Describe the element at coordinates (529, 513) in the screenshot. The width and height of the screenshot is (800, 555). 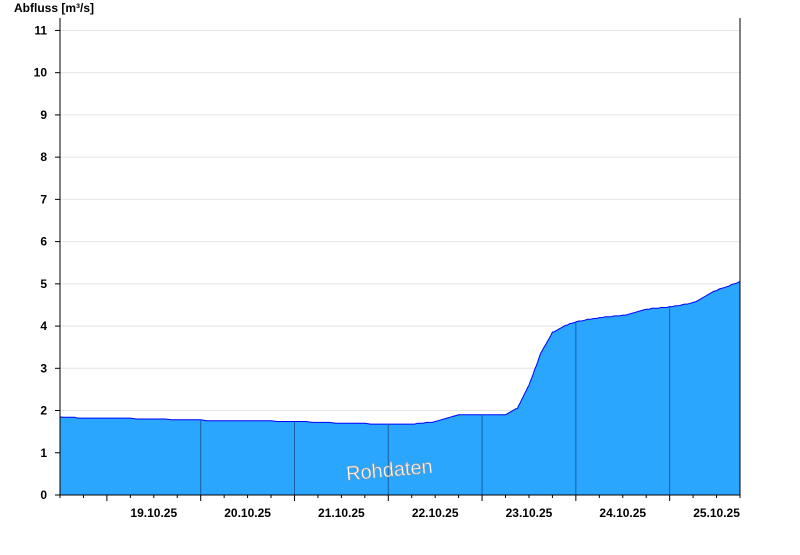
I see `x-tick-label: 23.10.25` at that location.